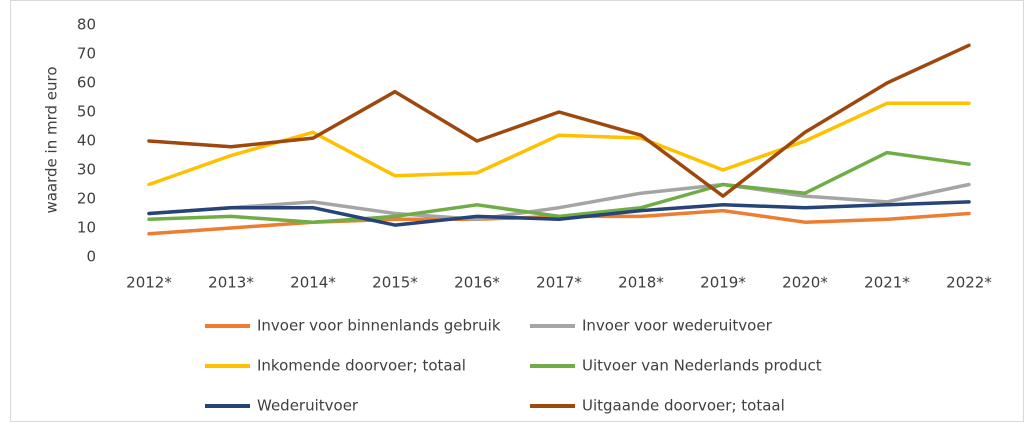 The image size is (1025, 426). I want to click on x-tick-label: 2016*, so click(477, 283).